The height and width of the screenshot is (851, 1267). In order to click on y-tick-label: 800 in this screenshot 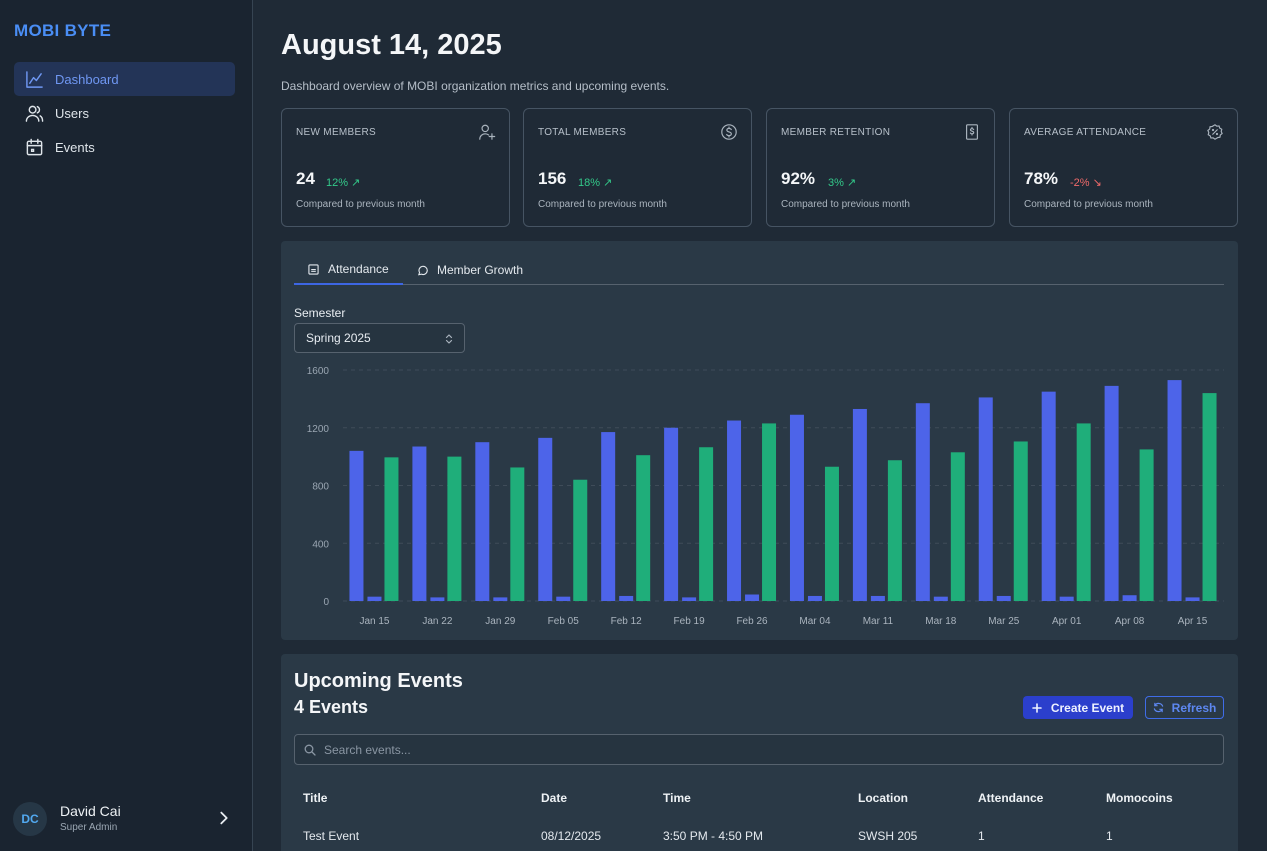, I will do `click(320, 487)`.